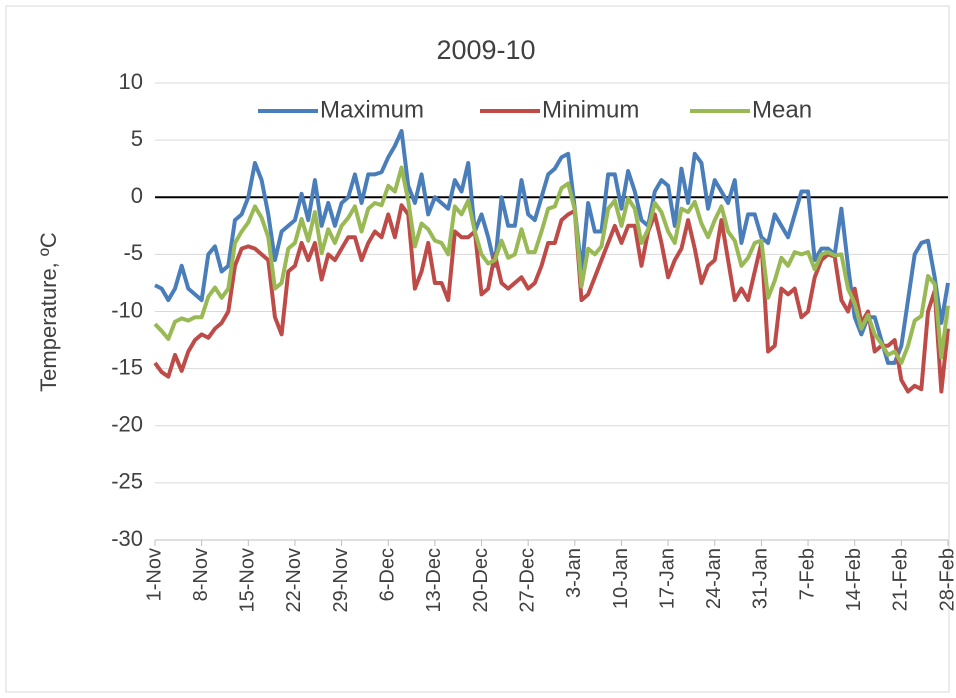 The width and height of the screenshot is (956, 698). I want to click on x-tick-label: 31-Jan, so click(761, 578).